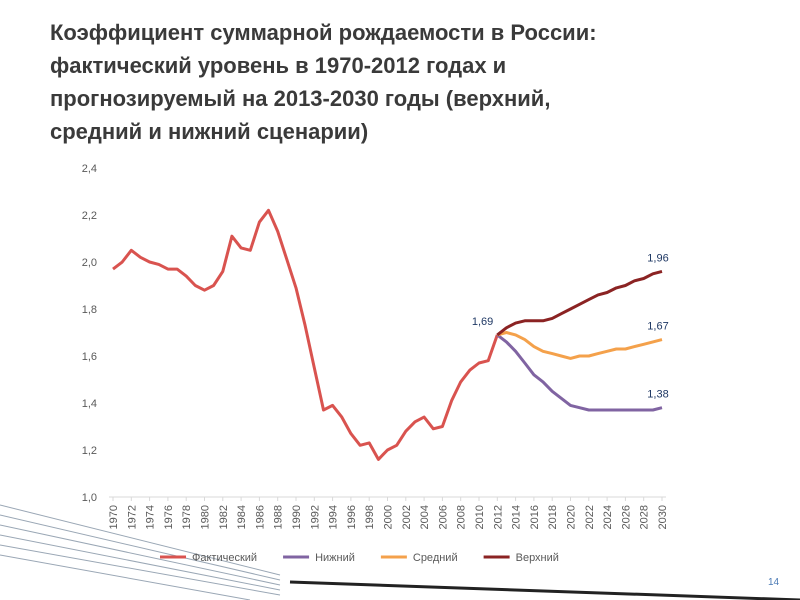 This screenshot has width=800, height=600. What do you see at coordinates (224, 517) in the screenshot?
I see `x-tick-label: 1982` at bounding box center [224, 517].